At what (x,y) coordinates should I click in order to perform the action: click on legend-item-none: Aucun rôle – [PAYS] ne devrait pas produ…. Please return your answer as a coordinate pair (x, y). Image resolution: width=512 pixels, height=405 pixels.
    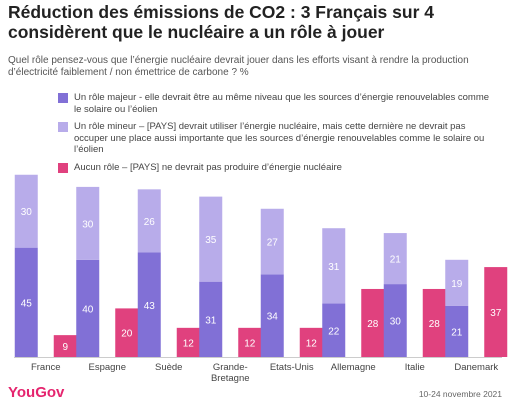
    Looking at the image, I should click on (278, 168).